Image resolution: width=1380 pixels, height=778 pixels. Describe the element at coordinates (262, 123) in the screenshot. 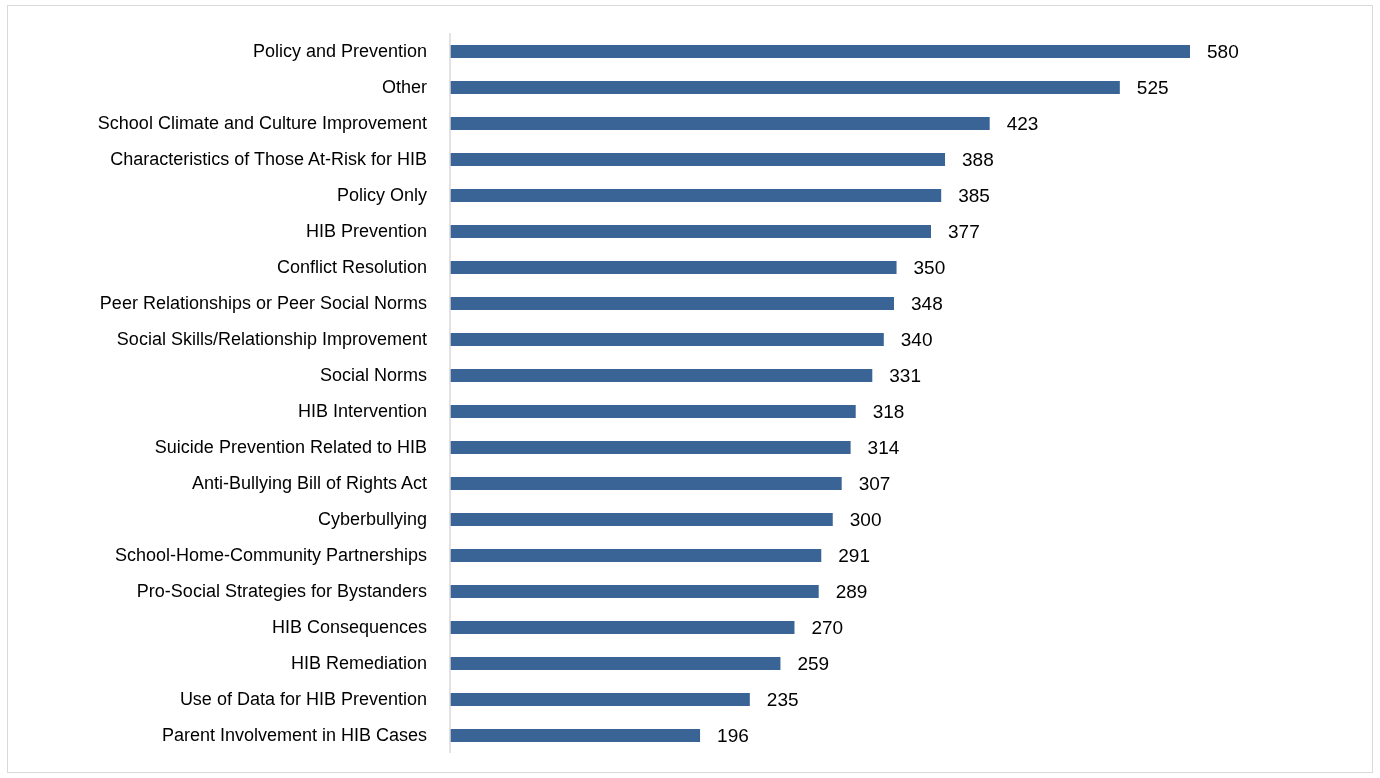

I see `y-tick-label: School Climate and Culture Improvement` at that location.